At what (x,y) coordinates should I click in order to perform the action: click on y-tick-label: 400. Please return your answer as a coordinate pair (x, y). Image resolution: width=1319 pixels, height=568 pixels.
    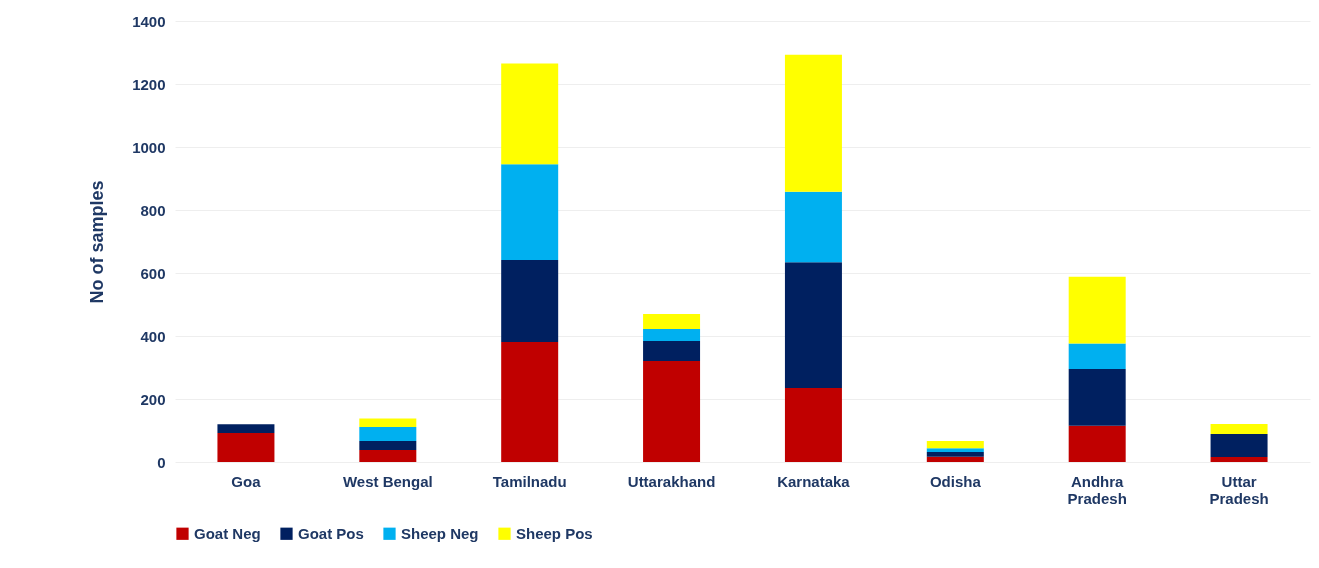
    Looking at the image, I should click on (153, 336).